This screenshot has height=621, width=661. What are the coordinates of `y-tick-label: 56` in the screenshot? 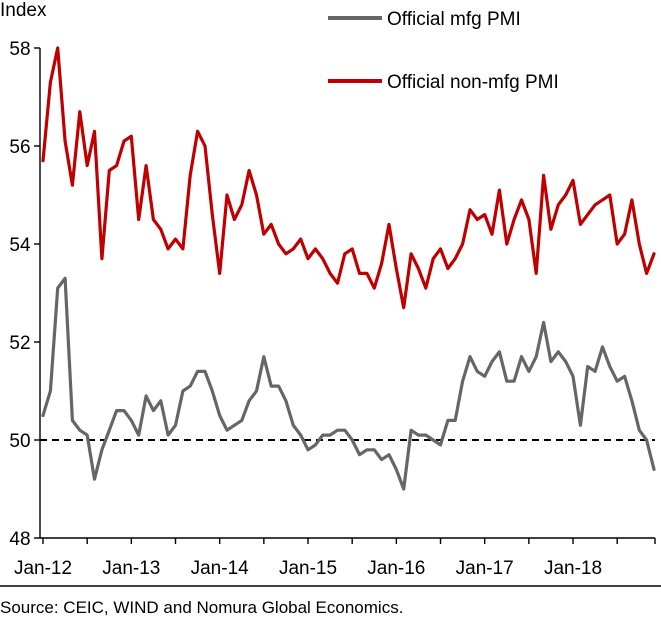 It's located at (19, 147).